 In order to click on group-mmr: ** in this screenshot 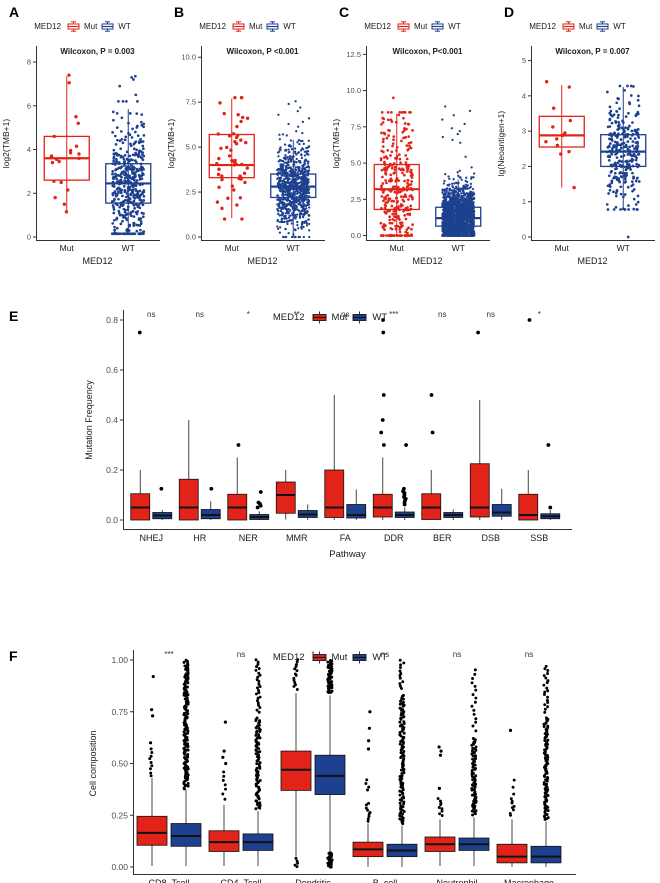, I will do `click(296, 415)`.